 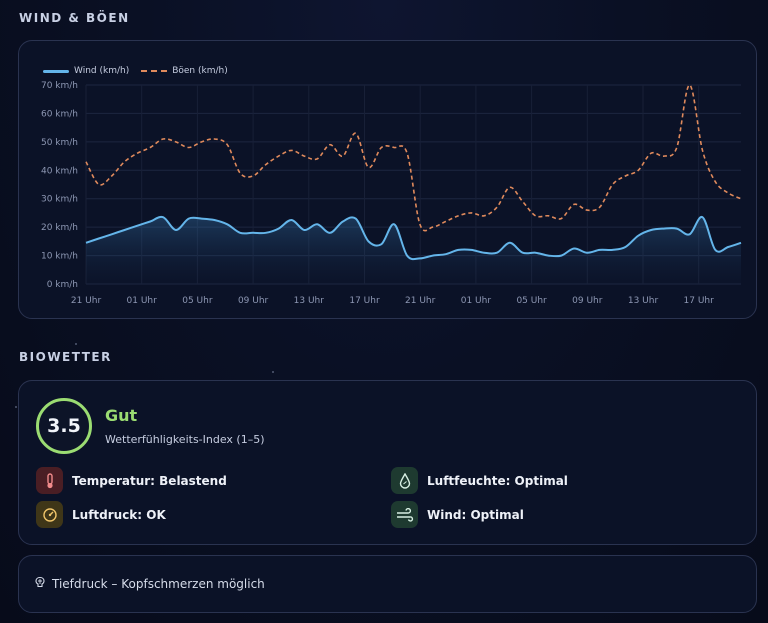 I want to click on score-subtitle: Wetterfühligkeits-Index (1–5), so click(x=185, y=439).